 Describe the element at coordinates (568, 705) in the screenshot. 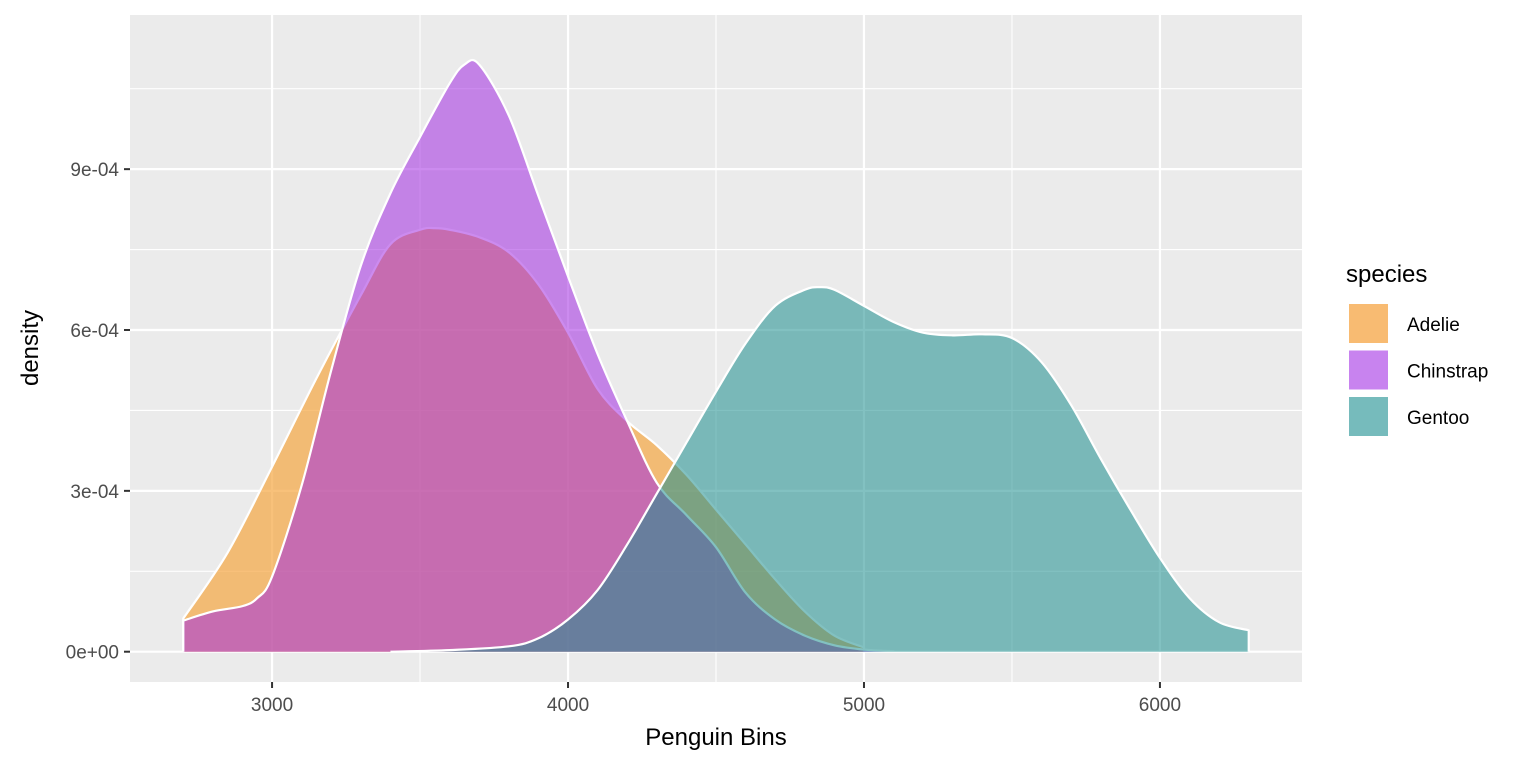

I see `x-tick-label: 4000` at that location.